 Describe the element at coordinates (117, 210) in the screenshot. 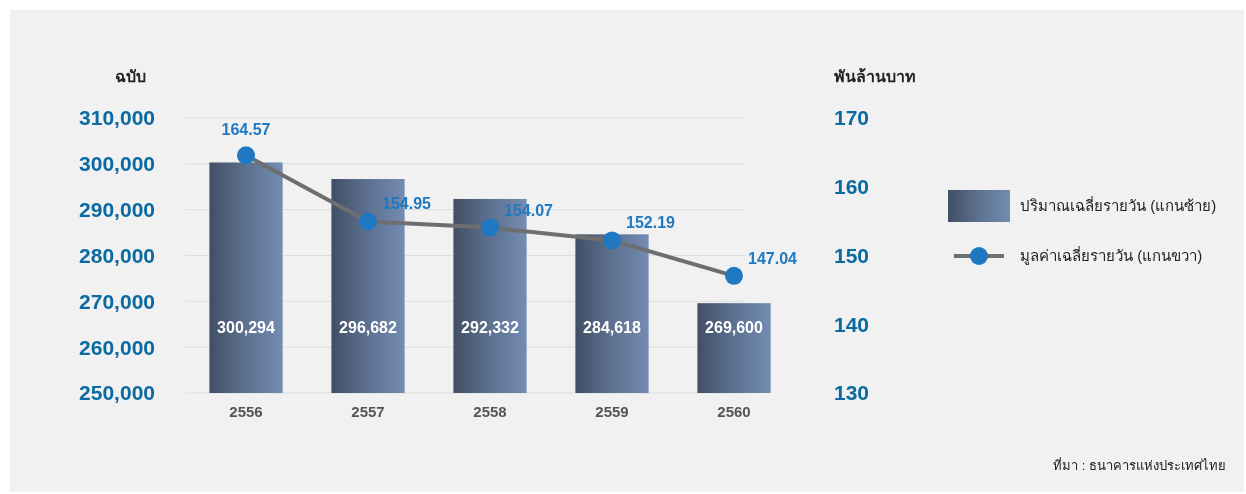

I see `y-tick-label: 290,000` at that location.